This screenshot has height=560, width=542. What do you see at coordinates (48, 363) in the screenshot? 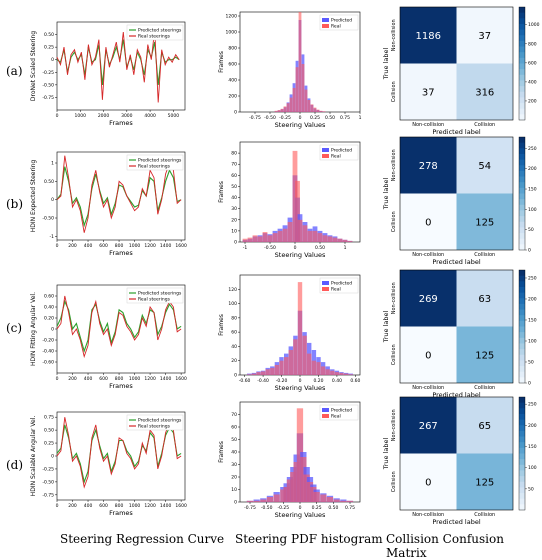
I see `y-tick-label: -0.60` at bounding box center [48, 363].